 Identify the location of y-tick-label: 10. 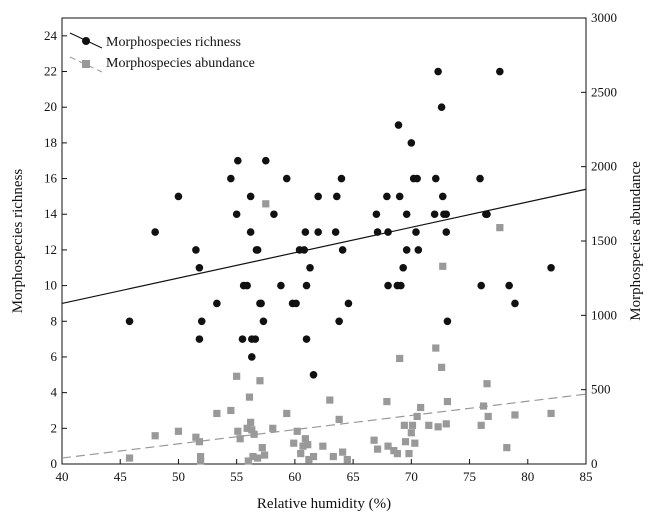
(50, 285).